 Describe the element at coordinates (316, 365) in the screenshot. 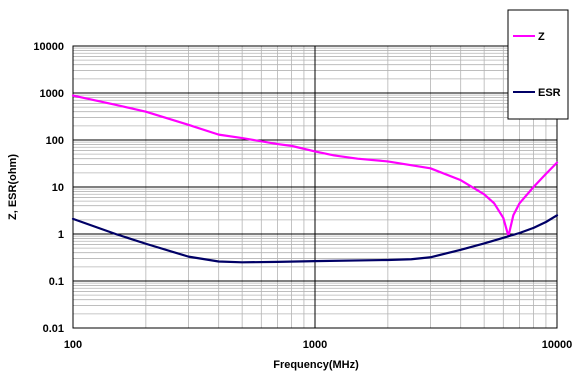

I see `x-axis-title: Frequency(MHz)` at that location.